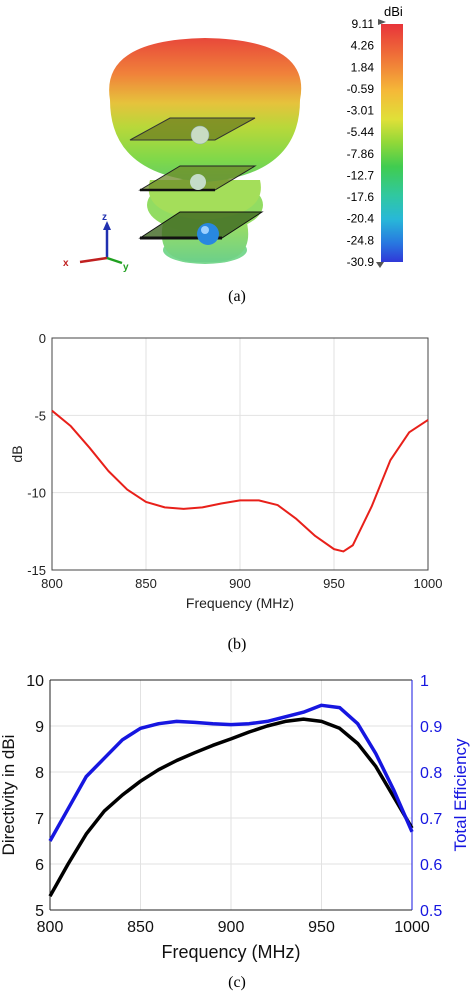  Describe the element at coordinates (363, 67) in the screenshot. I see `colorbar-tick-label: 1.84` at that location.